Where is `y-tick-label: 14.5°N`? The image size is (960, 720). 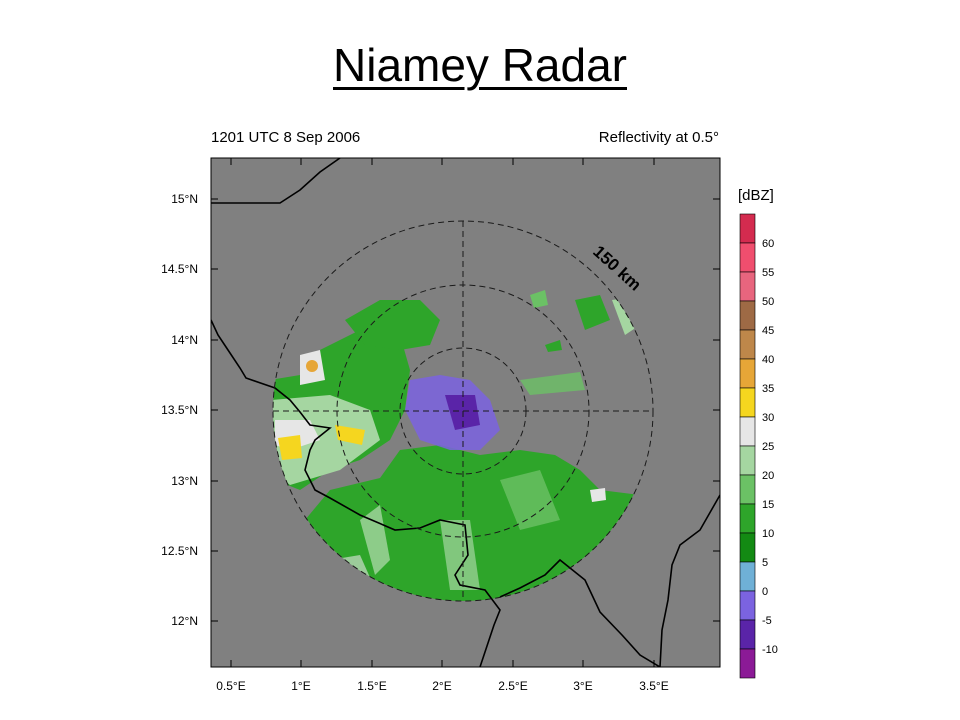 y-tick-label: 14.5°N is located at coordinates (179, 269).